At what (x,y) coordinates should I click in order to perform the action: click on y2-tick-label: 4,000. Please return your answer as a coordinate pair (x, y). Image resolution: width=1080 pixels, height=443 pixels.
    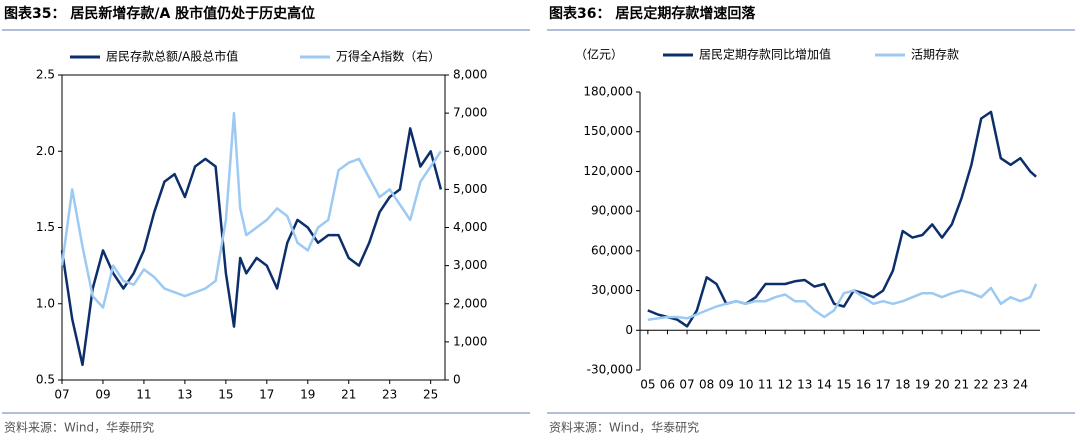
    Looking at the image, I should click on (470, 227).